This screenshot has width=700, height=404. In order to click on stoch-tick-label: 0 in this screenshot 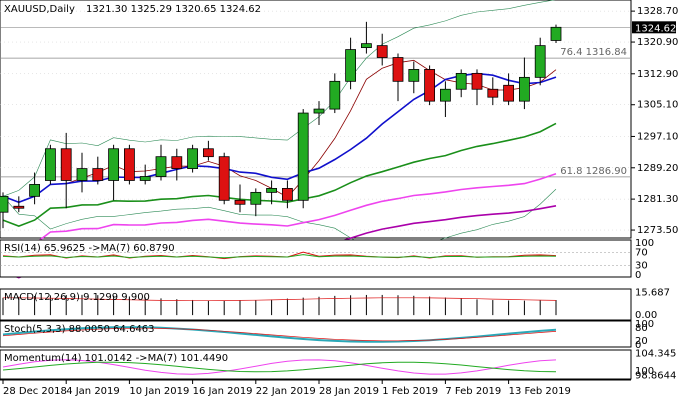, I will do `click(638, 345)`.